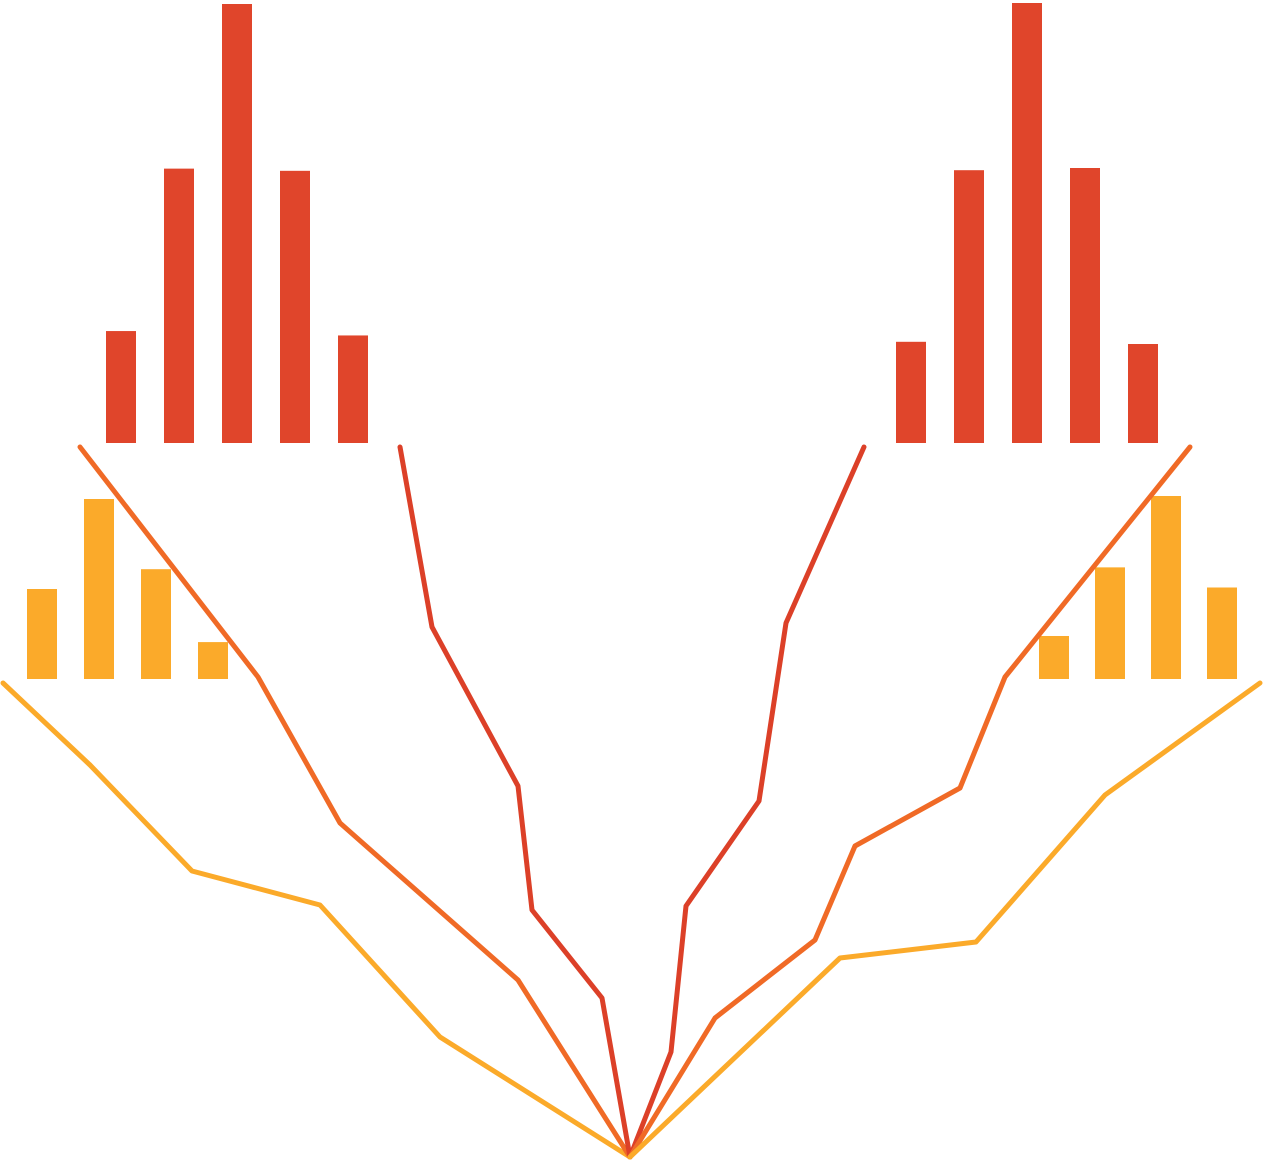 The width and height of the screenshot is (1263, 1162). What do you see at coordinates (747, 802) in the screenshot?
I see `funnel-line-right-inner` at bounding box center [747, 802].